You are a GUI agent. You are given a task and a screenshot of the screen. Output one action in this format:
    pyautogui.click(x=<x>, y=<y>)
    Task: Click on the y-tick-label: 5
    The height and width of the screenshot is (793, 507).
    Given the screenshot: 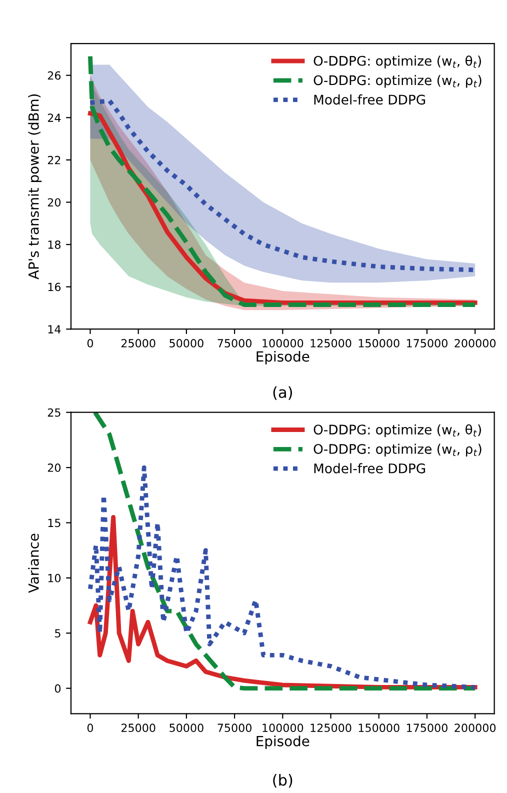 What is the action you would take?
    pyautogui.click(x=57, y=633)
    